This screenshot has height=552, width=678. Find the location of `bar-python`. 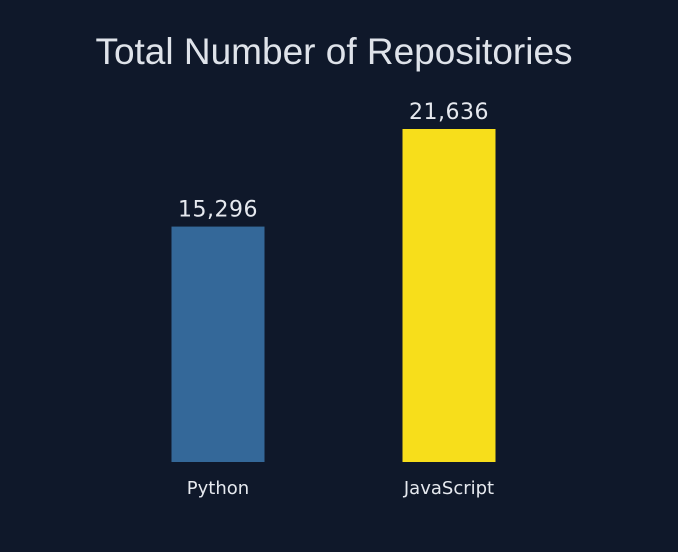

bar-python is located at coordinates (218, 344).